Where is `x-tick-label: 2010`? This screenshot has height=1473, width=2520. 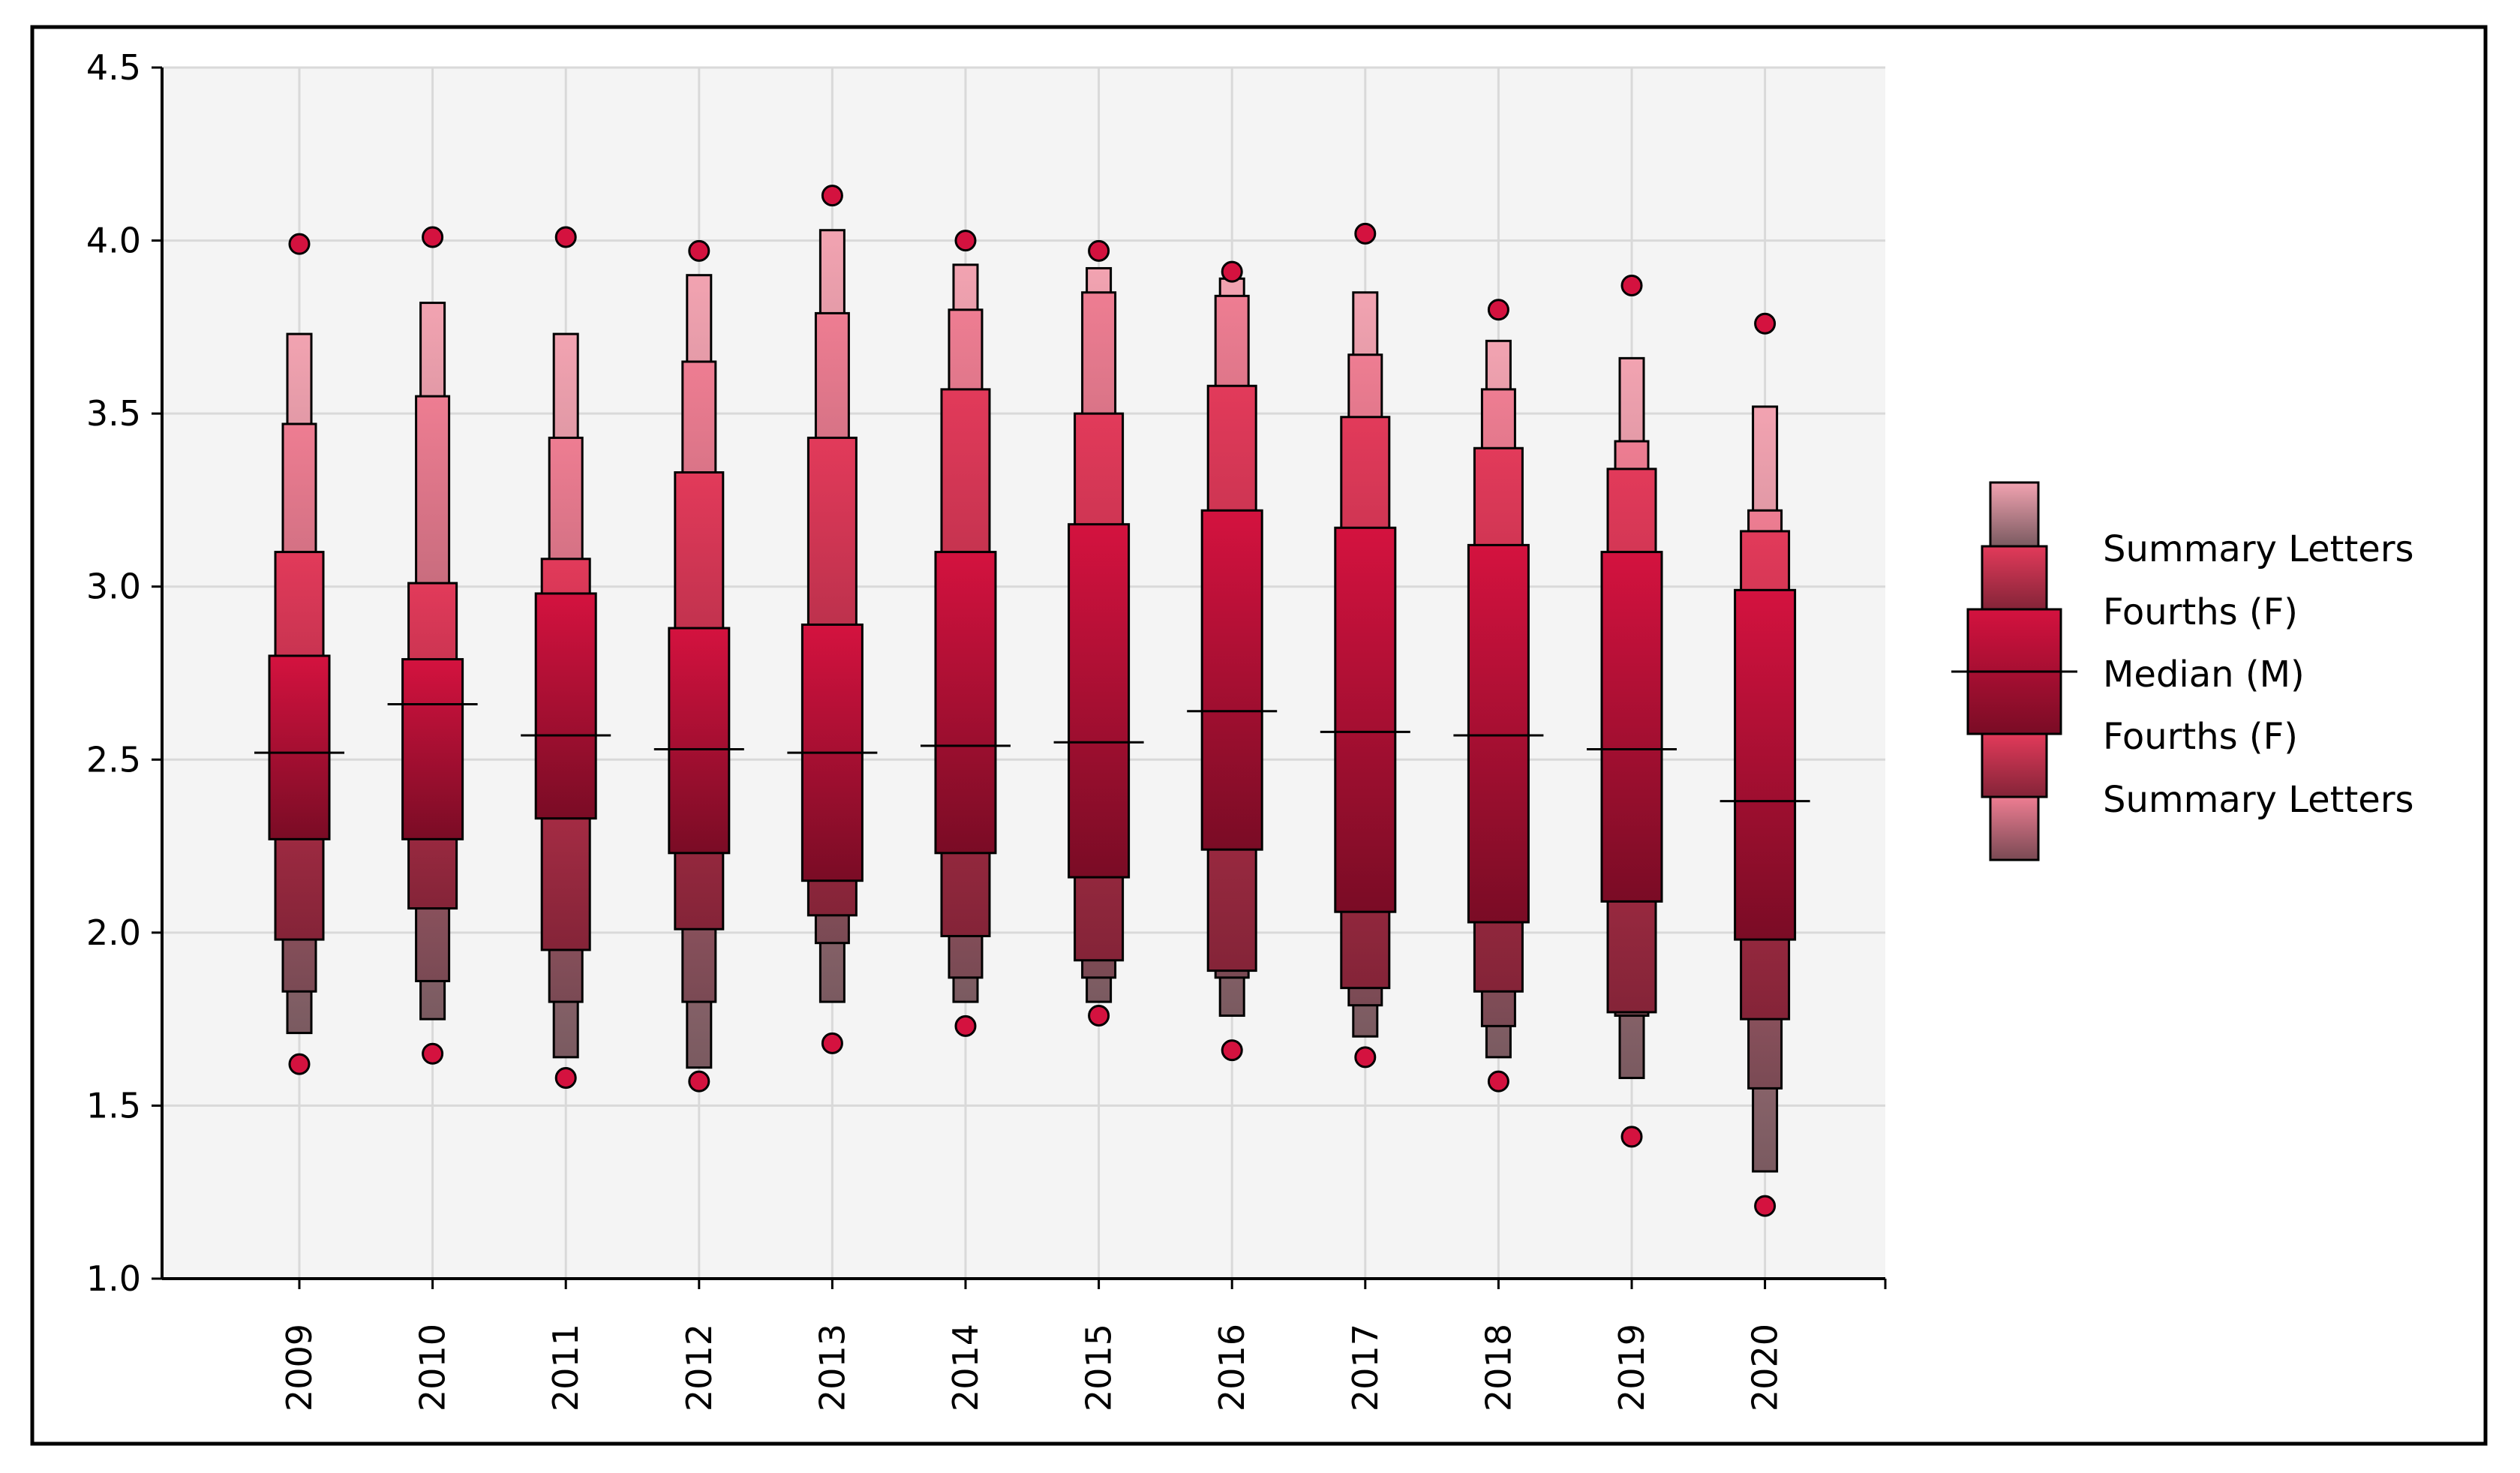
x-tick-label: 2010 is located at coordinates (433, 1367).